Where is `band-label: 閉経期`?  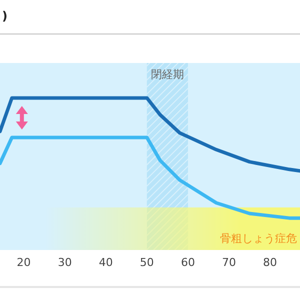
band-label: 閉経期 is located at coordinates (167, 74).